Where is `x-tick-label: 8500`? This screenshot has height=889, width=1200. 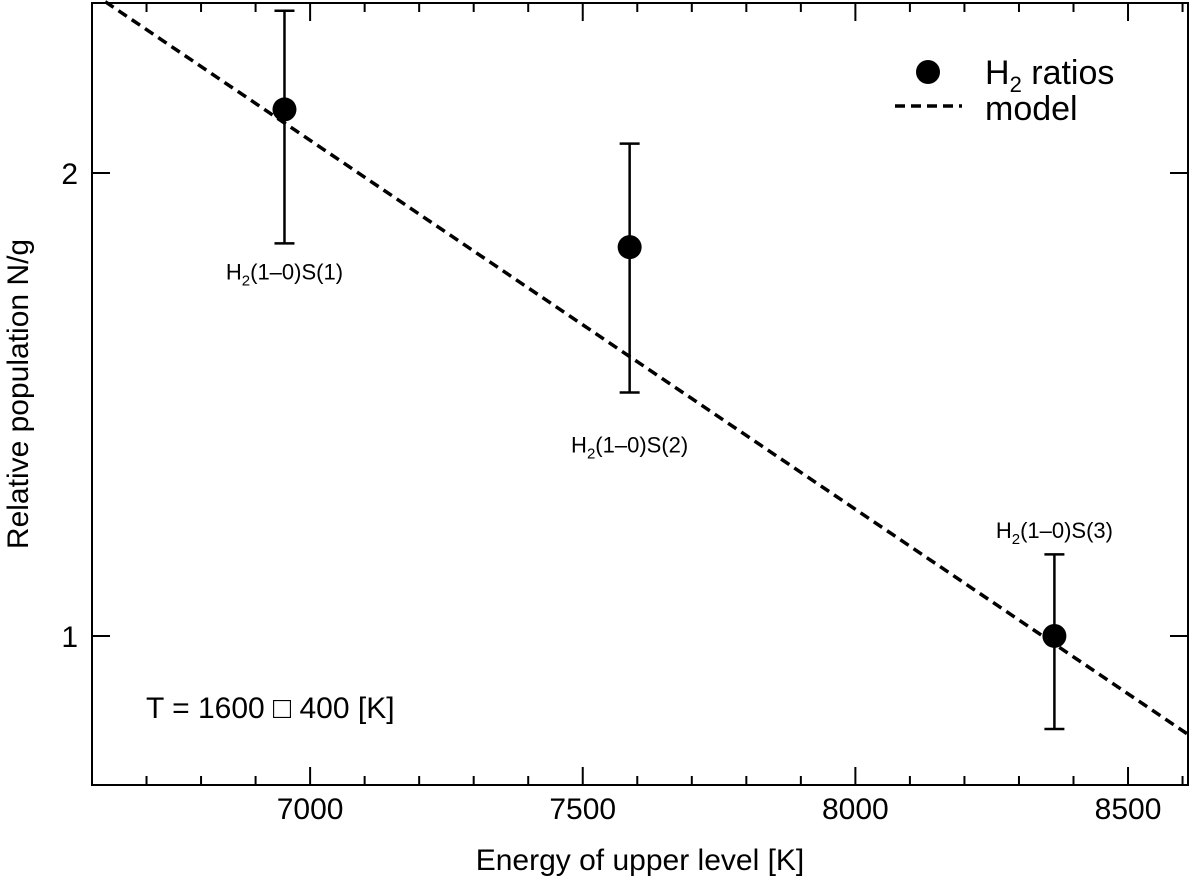
x-tick-label: 8500 is located at coordinates (1128, 809).